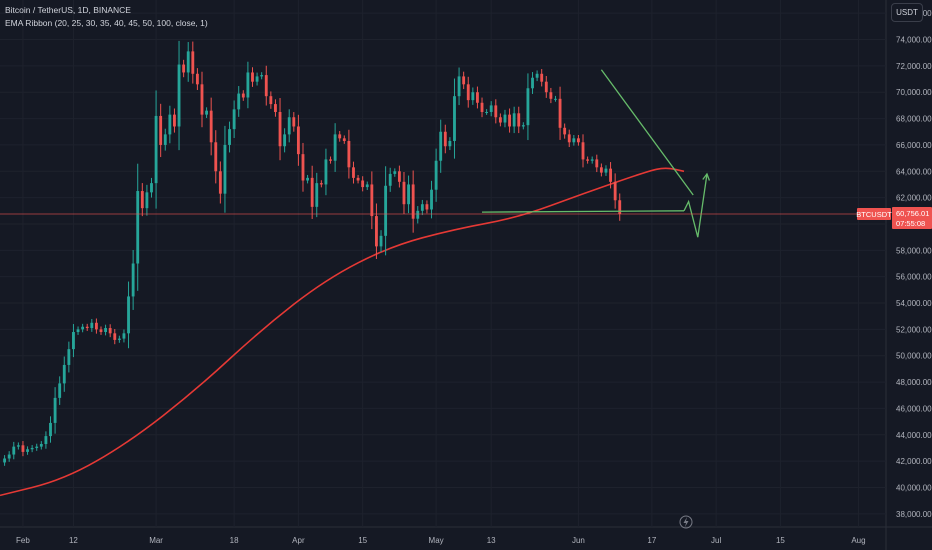 The image size is (932, 550). What do you see at coordinates (907, 12) in the screenshot?
I see `currency-button: USDT` at bounding box center [907, 12].